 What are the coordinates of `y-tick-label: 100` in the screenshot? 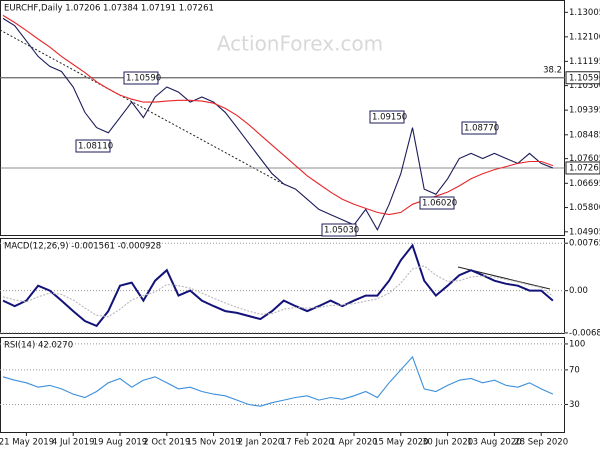 It's located at (577, 344).